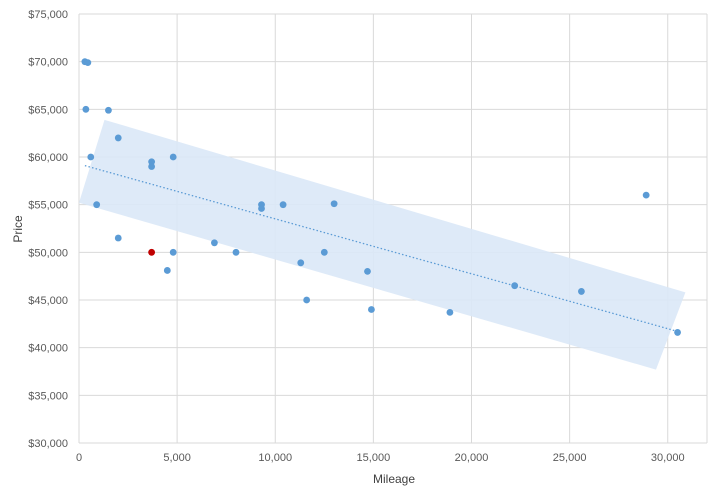 The image size is (713, 495). I want to click on y-tick-label: $65,000, so click(48, 110).